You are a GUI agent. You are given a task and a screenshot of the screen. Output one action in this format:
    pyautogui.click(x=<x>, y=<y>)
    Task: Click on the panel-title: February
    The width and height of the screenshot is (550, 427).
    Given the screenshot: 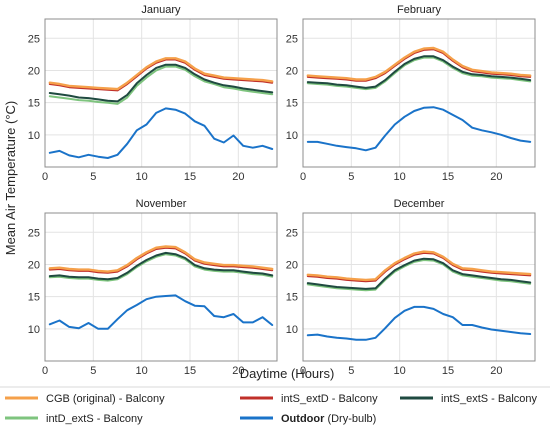 What is the action you would take?
    pyautogui.click(x=419, y=10)
    